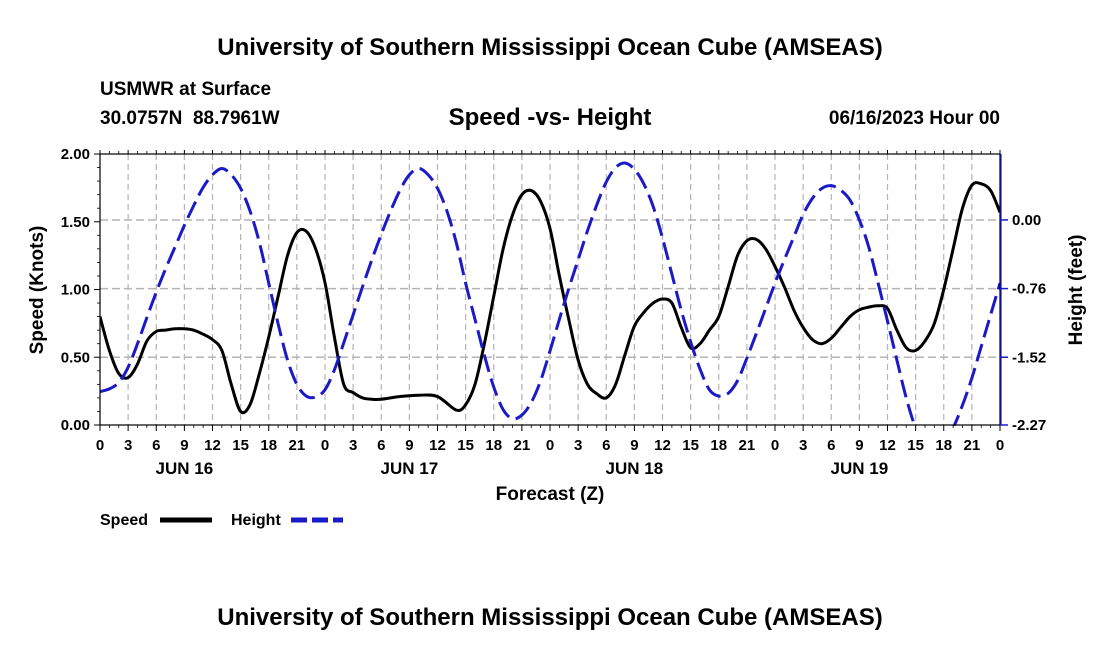 The width and height of the screenshot is (1100, 650). I want to click on y2-tick-label: -0.76, so click(1029, 289).